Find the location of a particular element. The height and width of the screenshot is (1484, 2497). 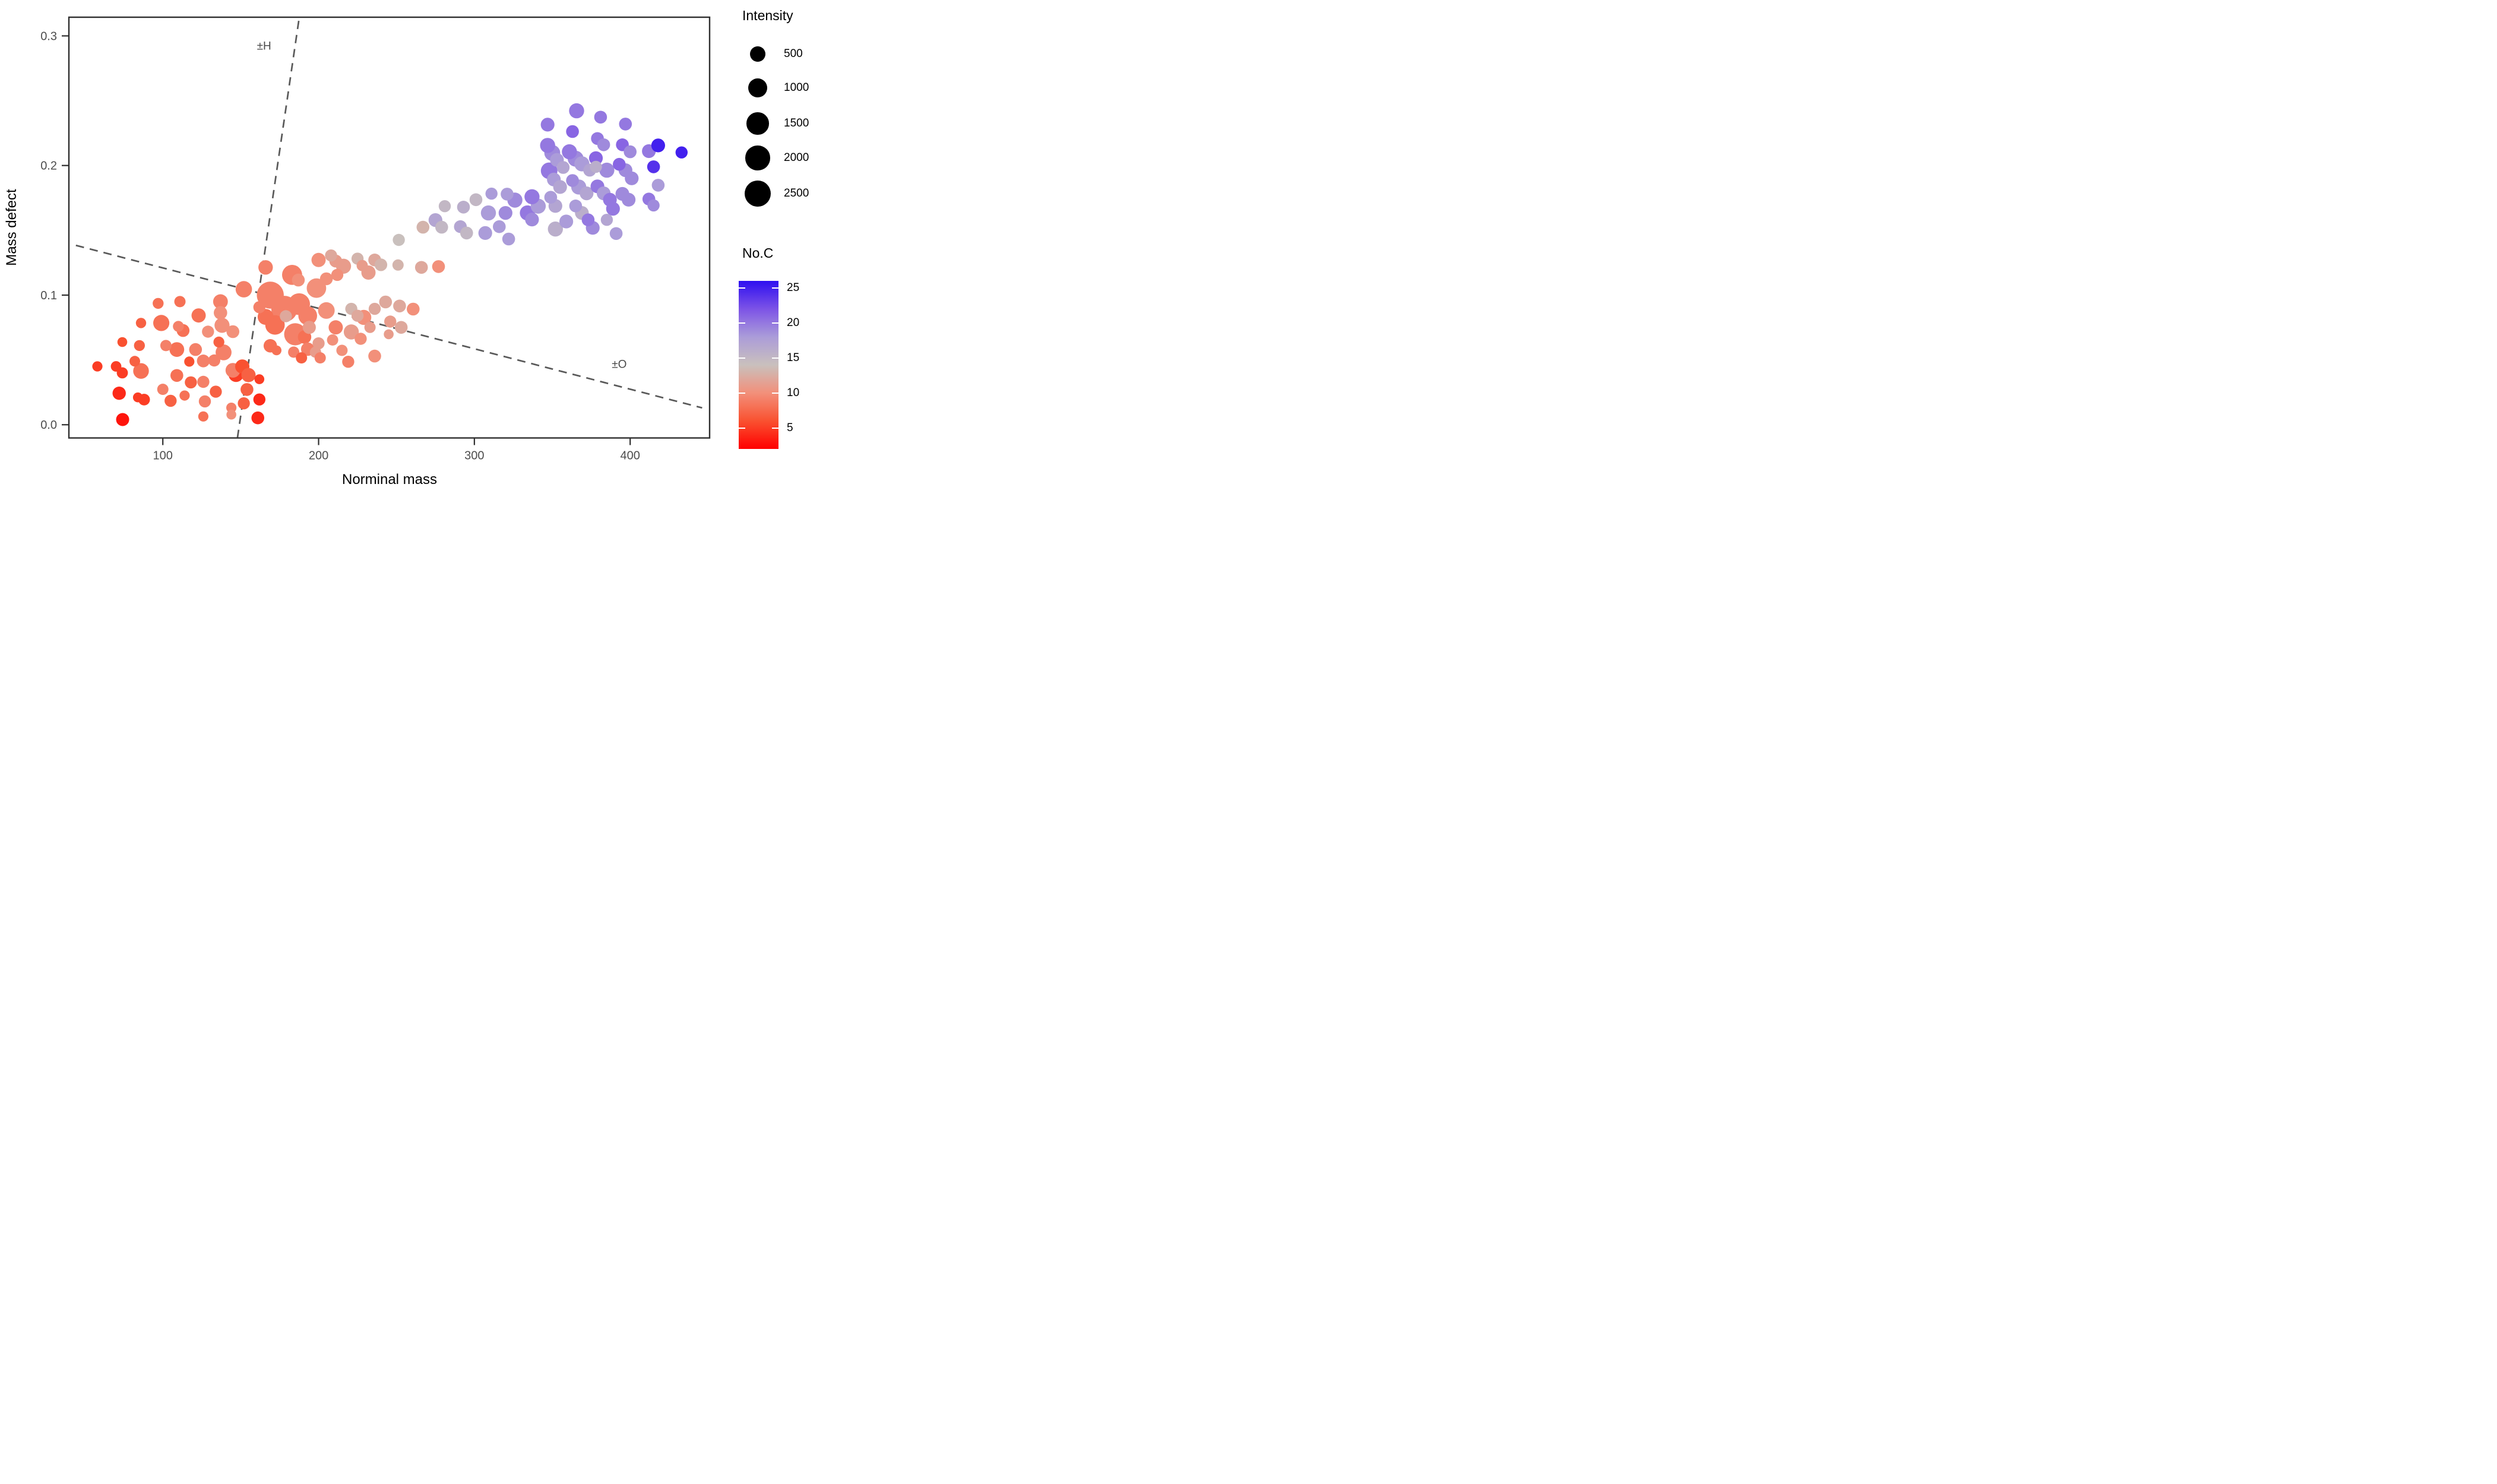

size-legend-title: Intensity is located at coordinates (767, 15).